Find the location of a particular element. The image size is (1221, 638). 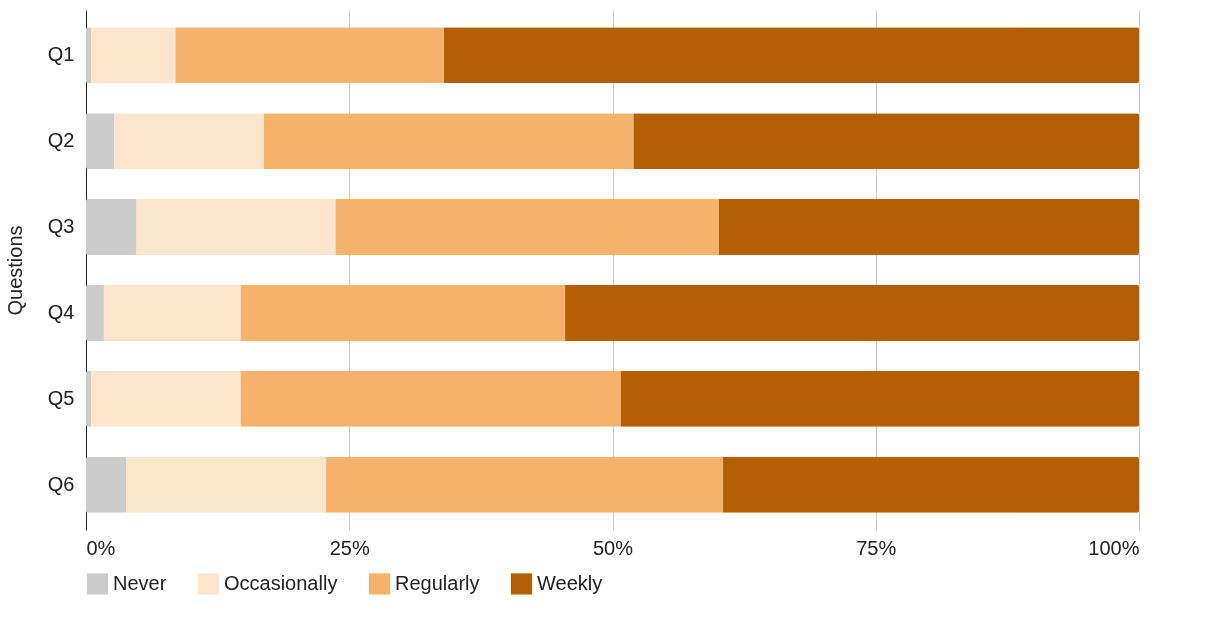

x-tick-label: 75% is located at coordinates (876, 547).